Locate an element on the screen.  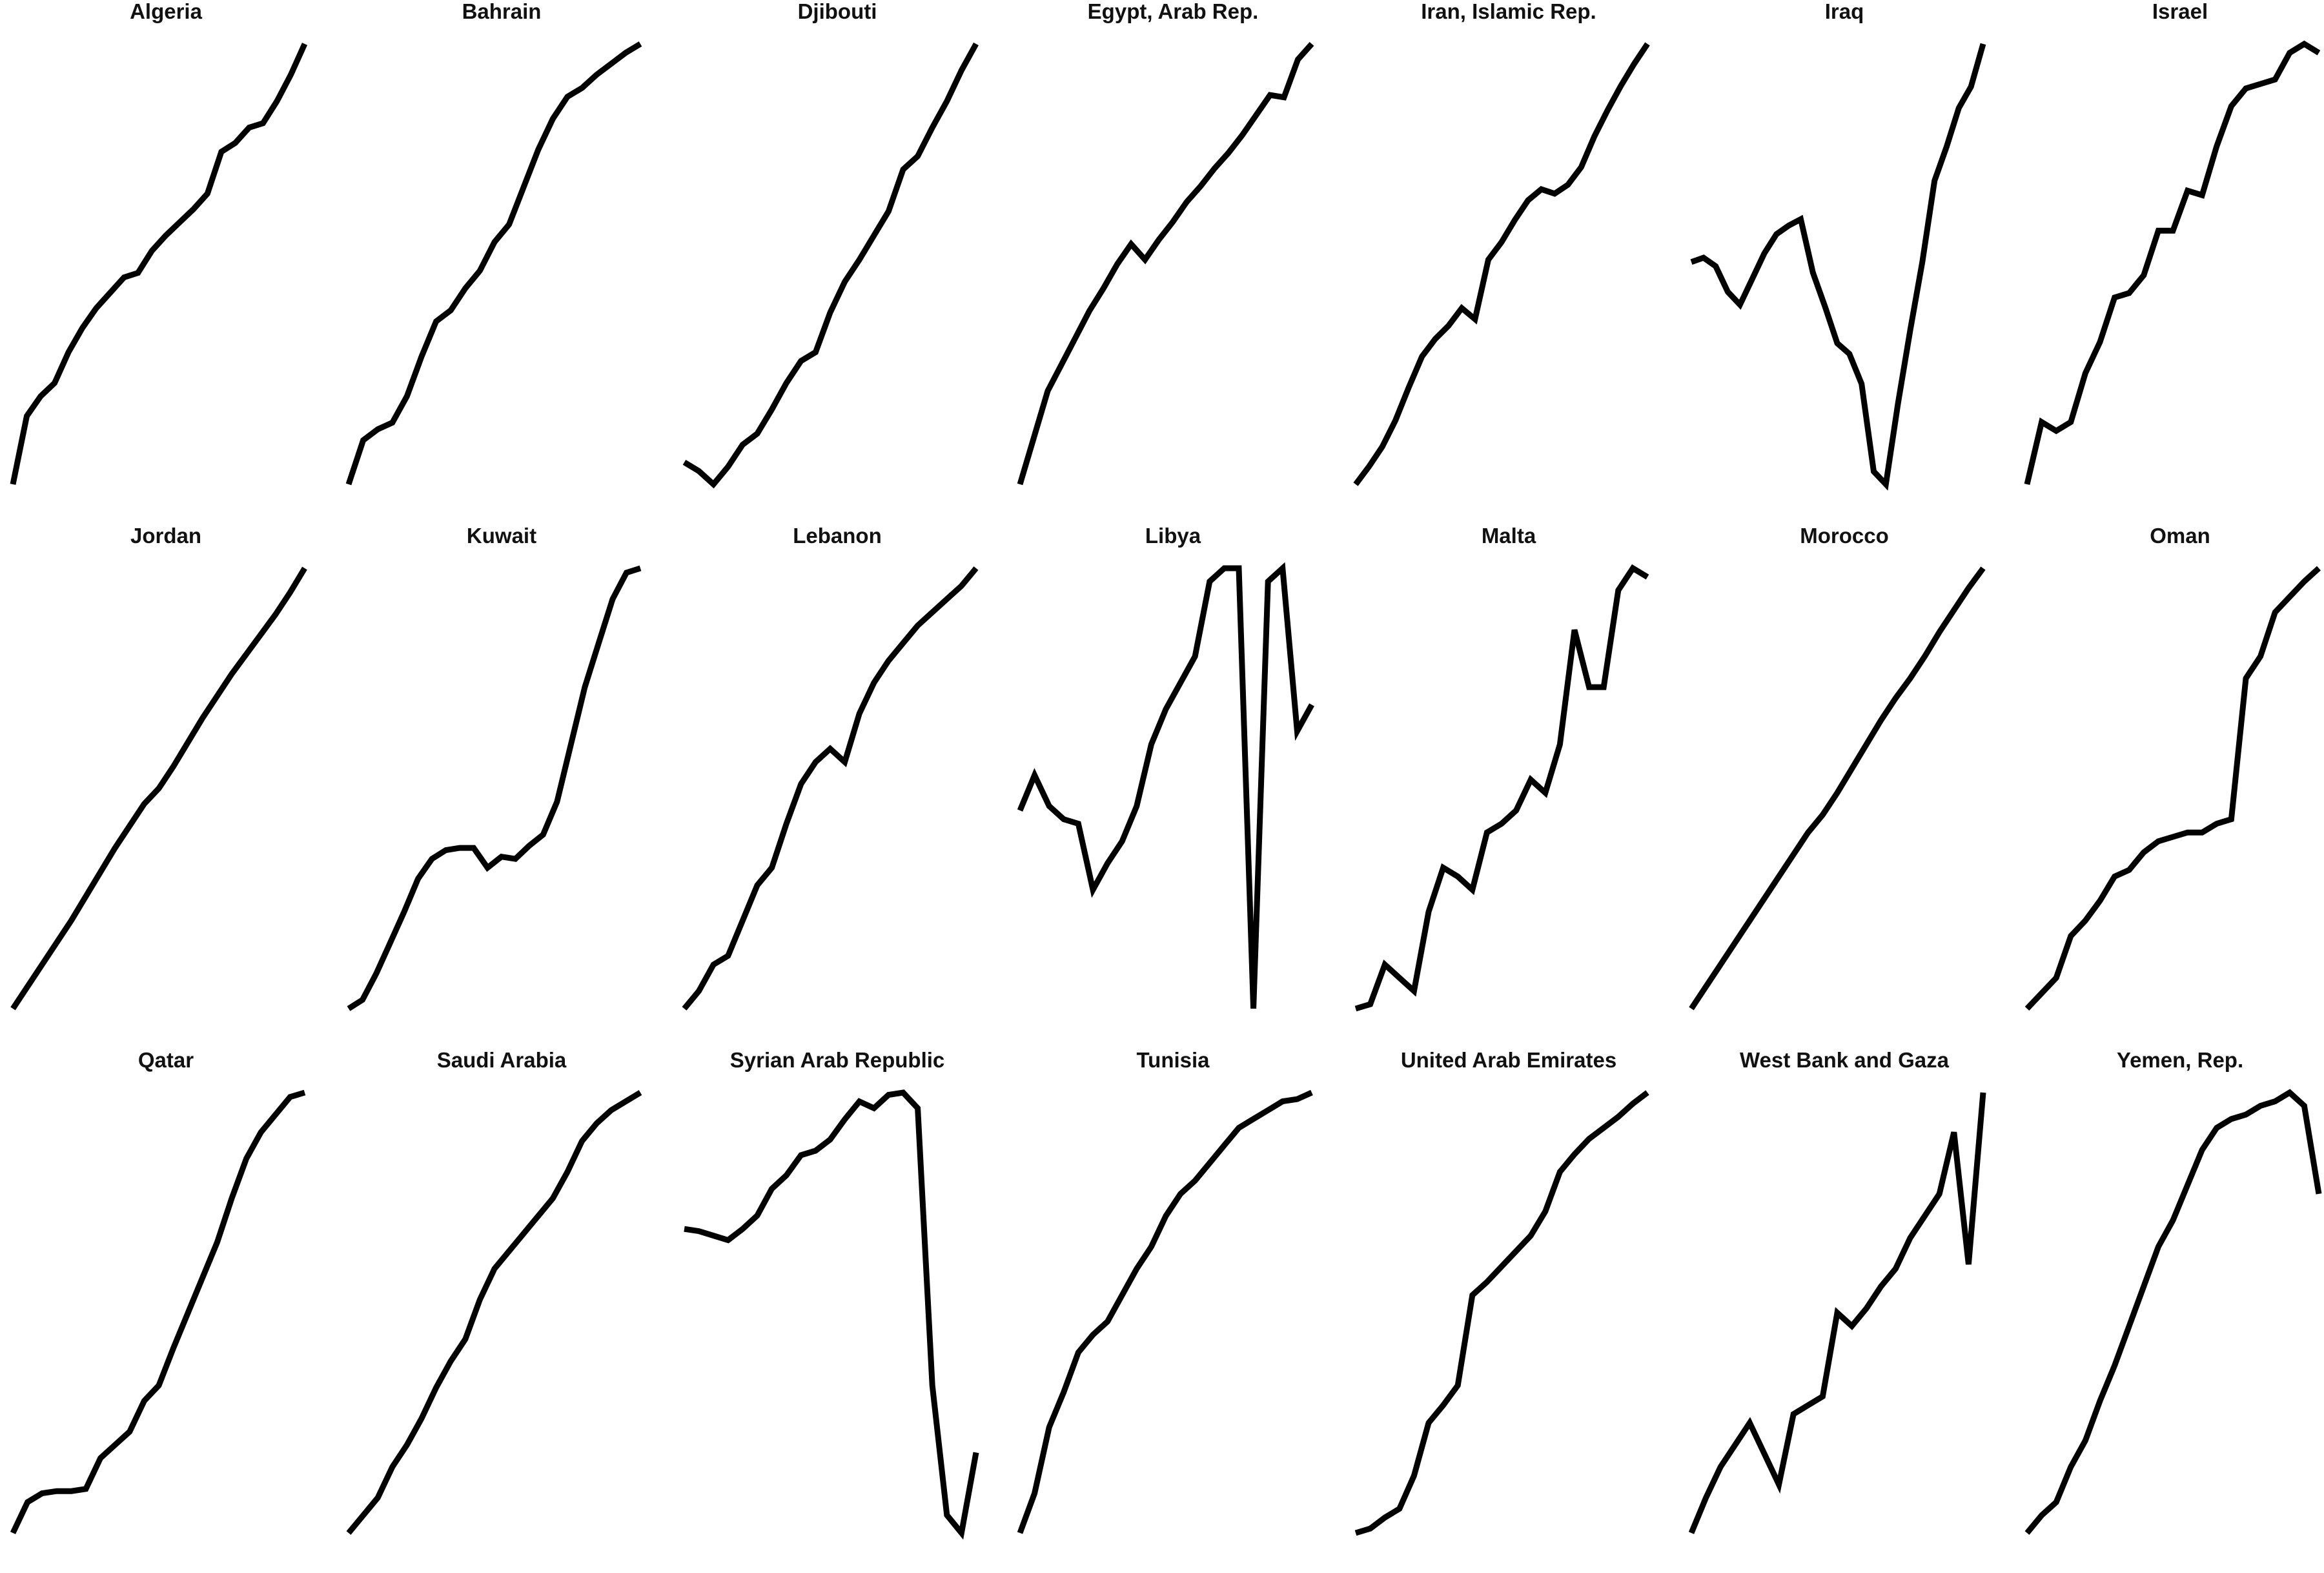
chart-panel: Syrian Arab Republic is located at coordinates (837, 1311).